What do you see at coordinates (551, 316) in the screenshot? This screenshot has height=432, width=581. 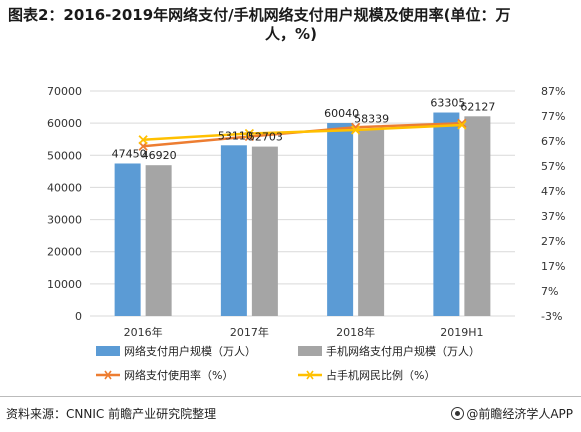 I see `right-tick-label: -3%` at bounding box center [551, 316].